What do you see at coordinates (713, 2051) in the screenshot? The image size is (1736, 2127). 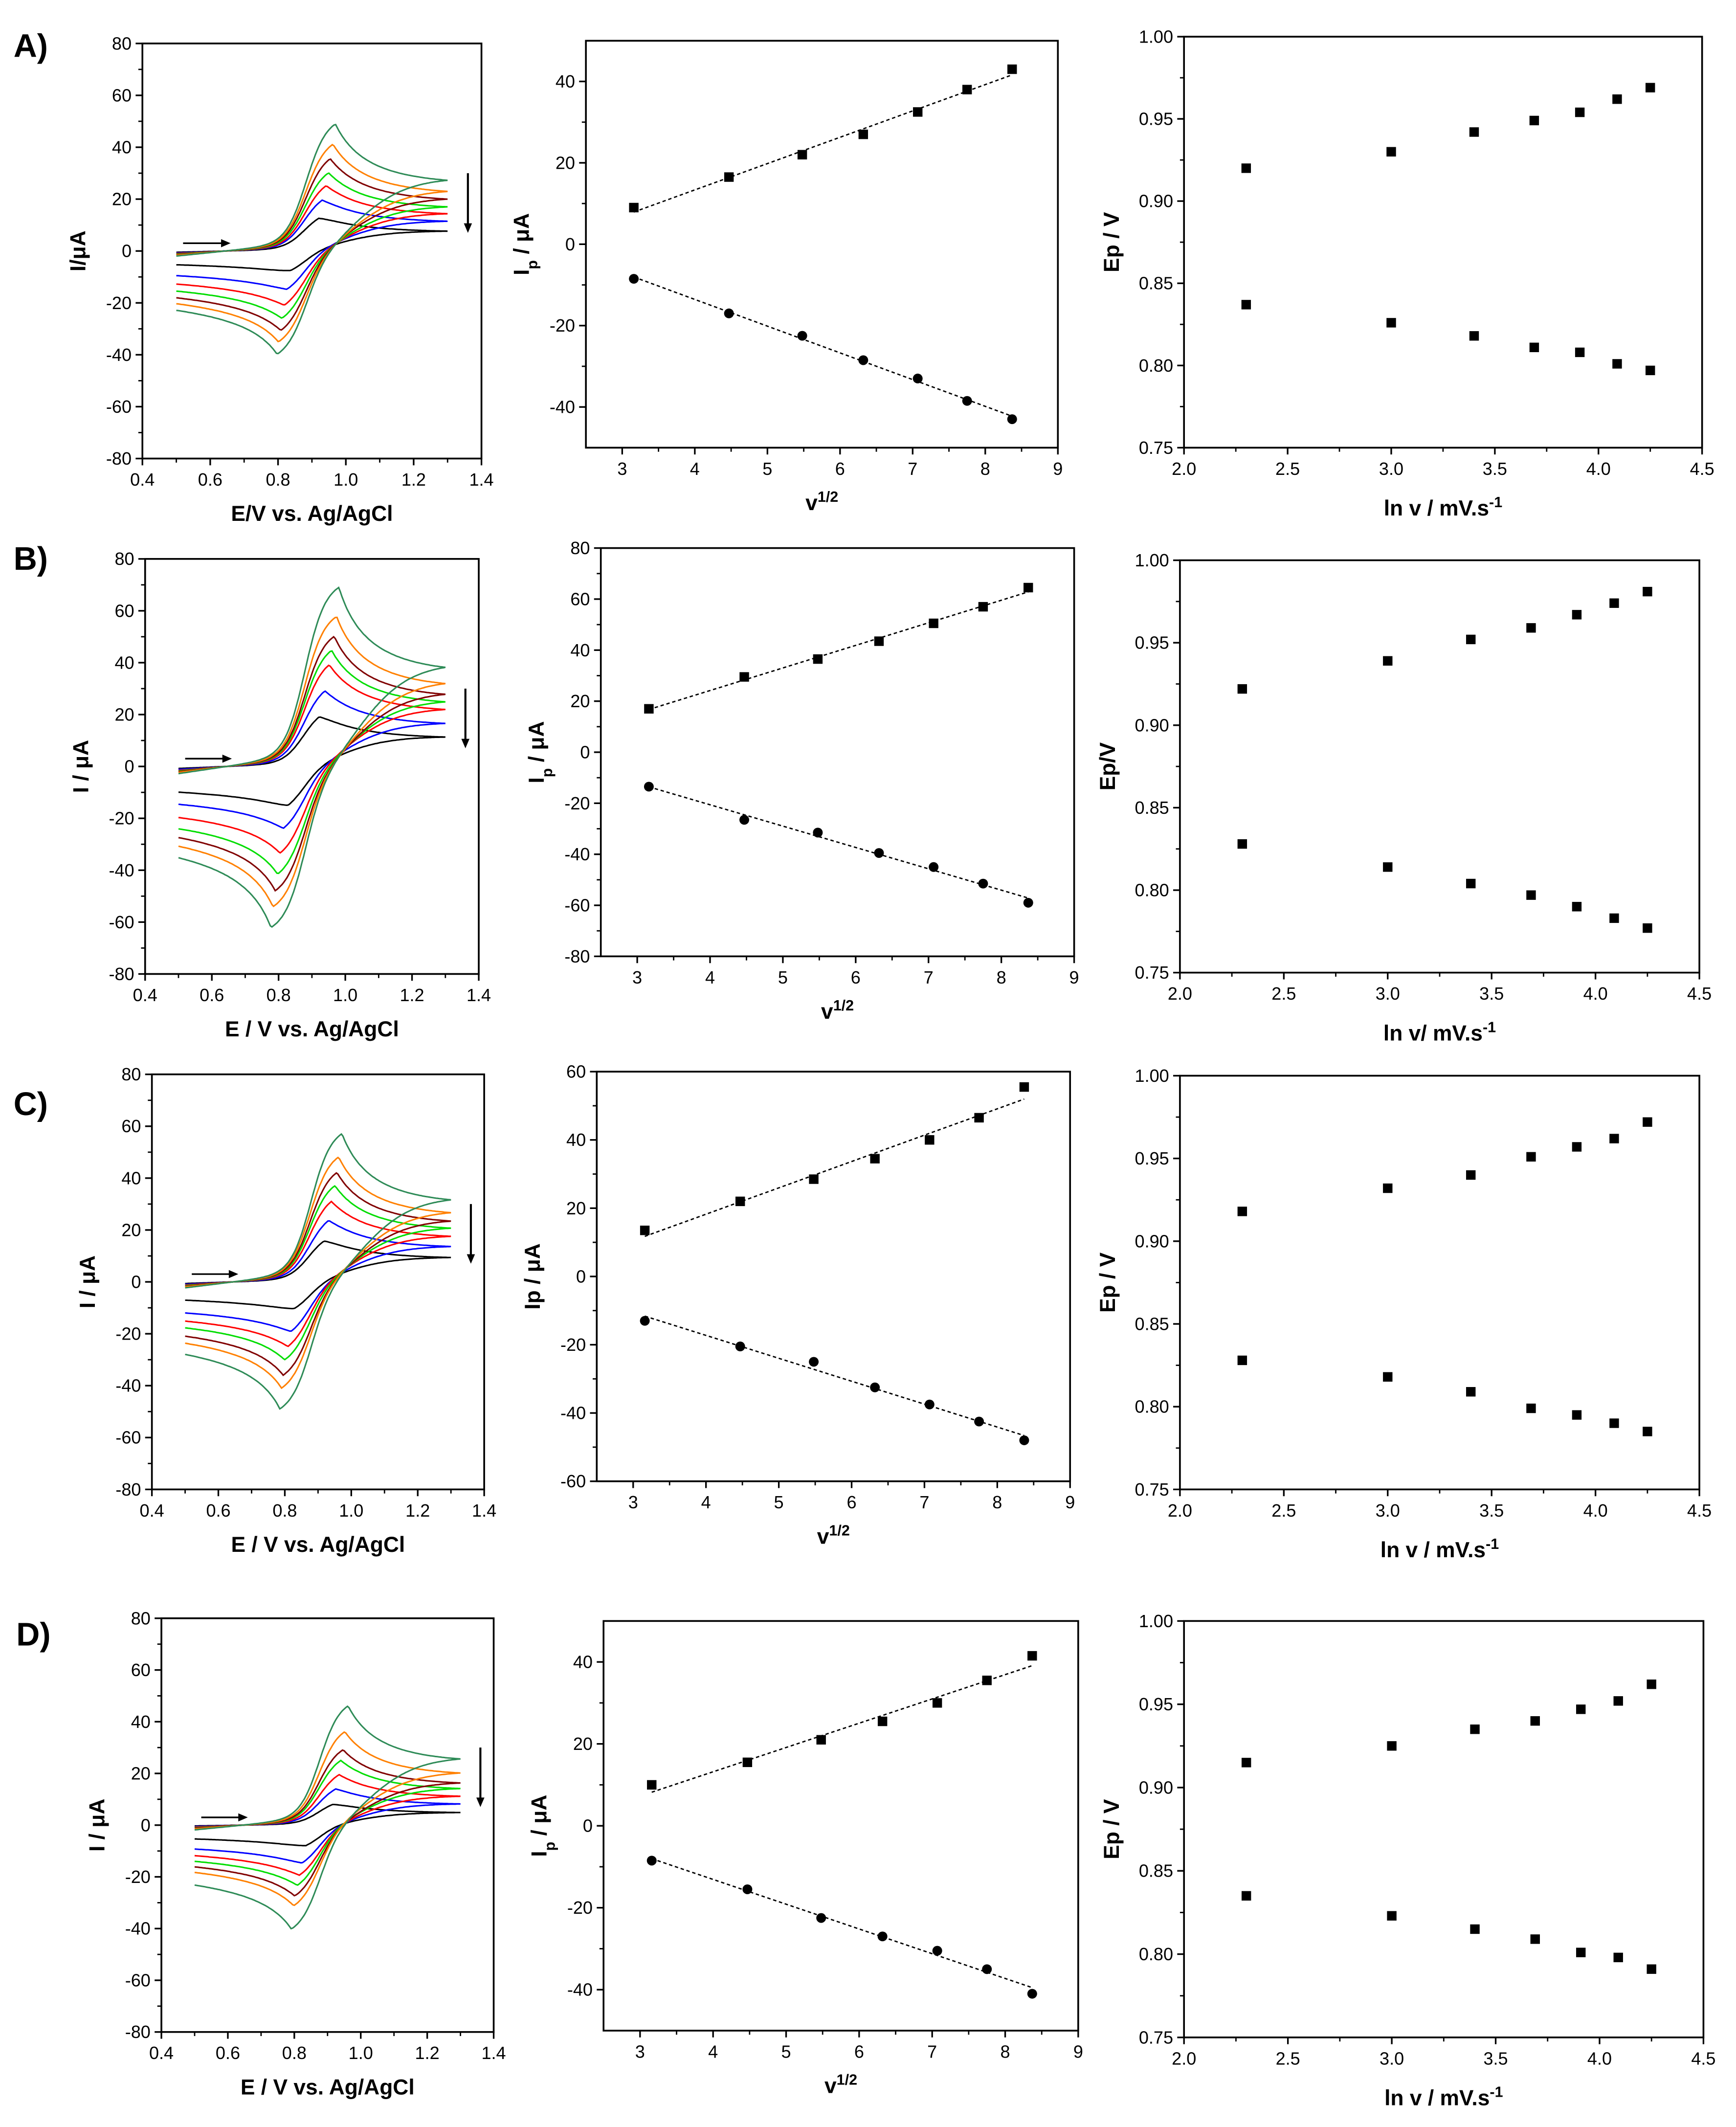 I see `x-tick-label: 4` at bounding box center [713, 2051].